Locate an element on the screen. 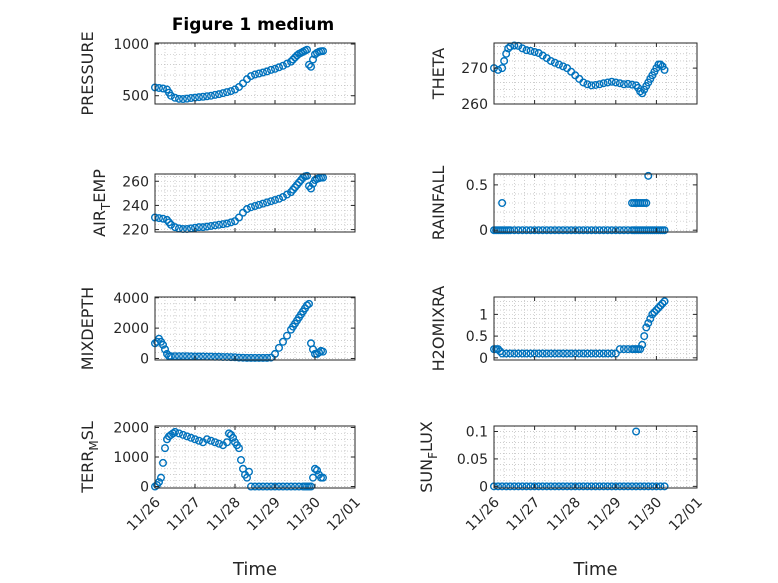  y-axis-label: PRESSURE is located at coordinates (87, 73).